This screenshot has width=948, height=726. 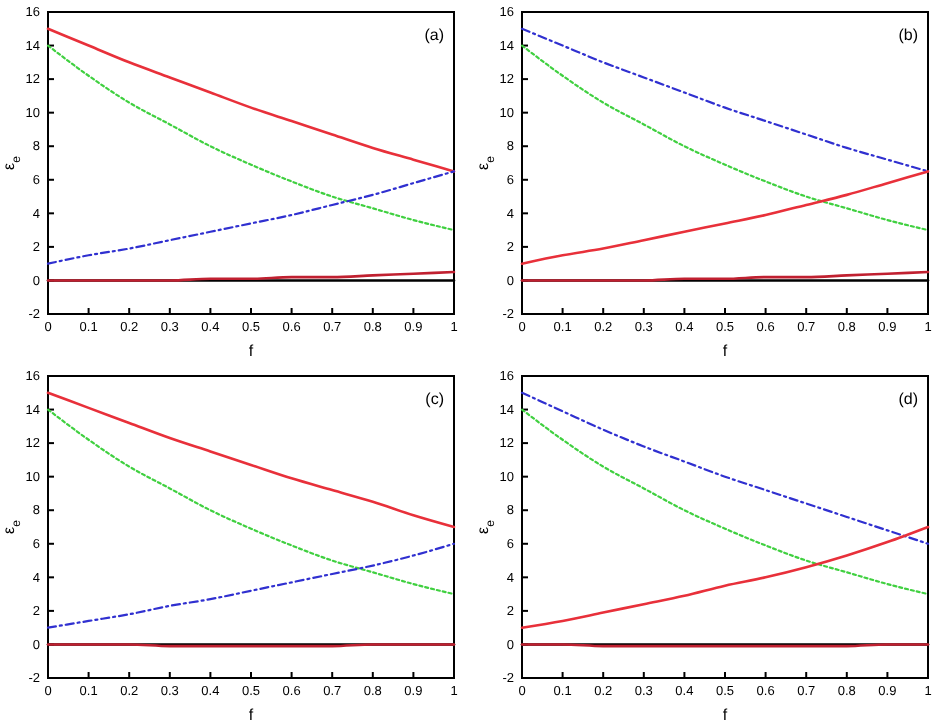 What do you see at coordinates (434, 35) in the screenshot?
I see `annotation: (a)` at bounding box center [434, 35].